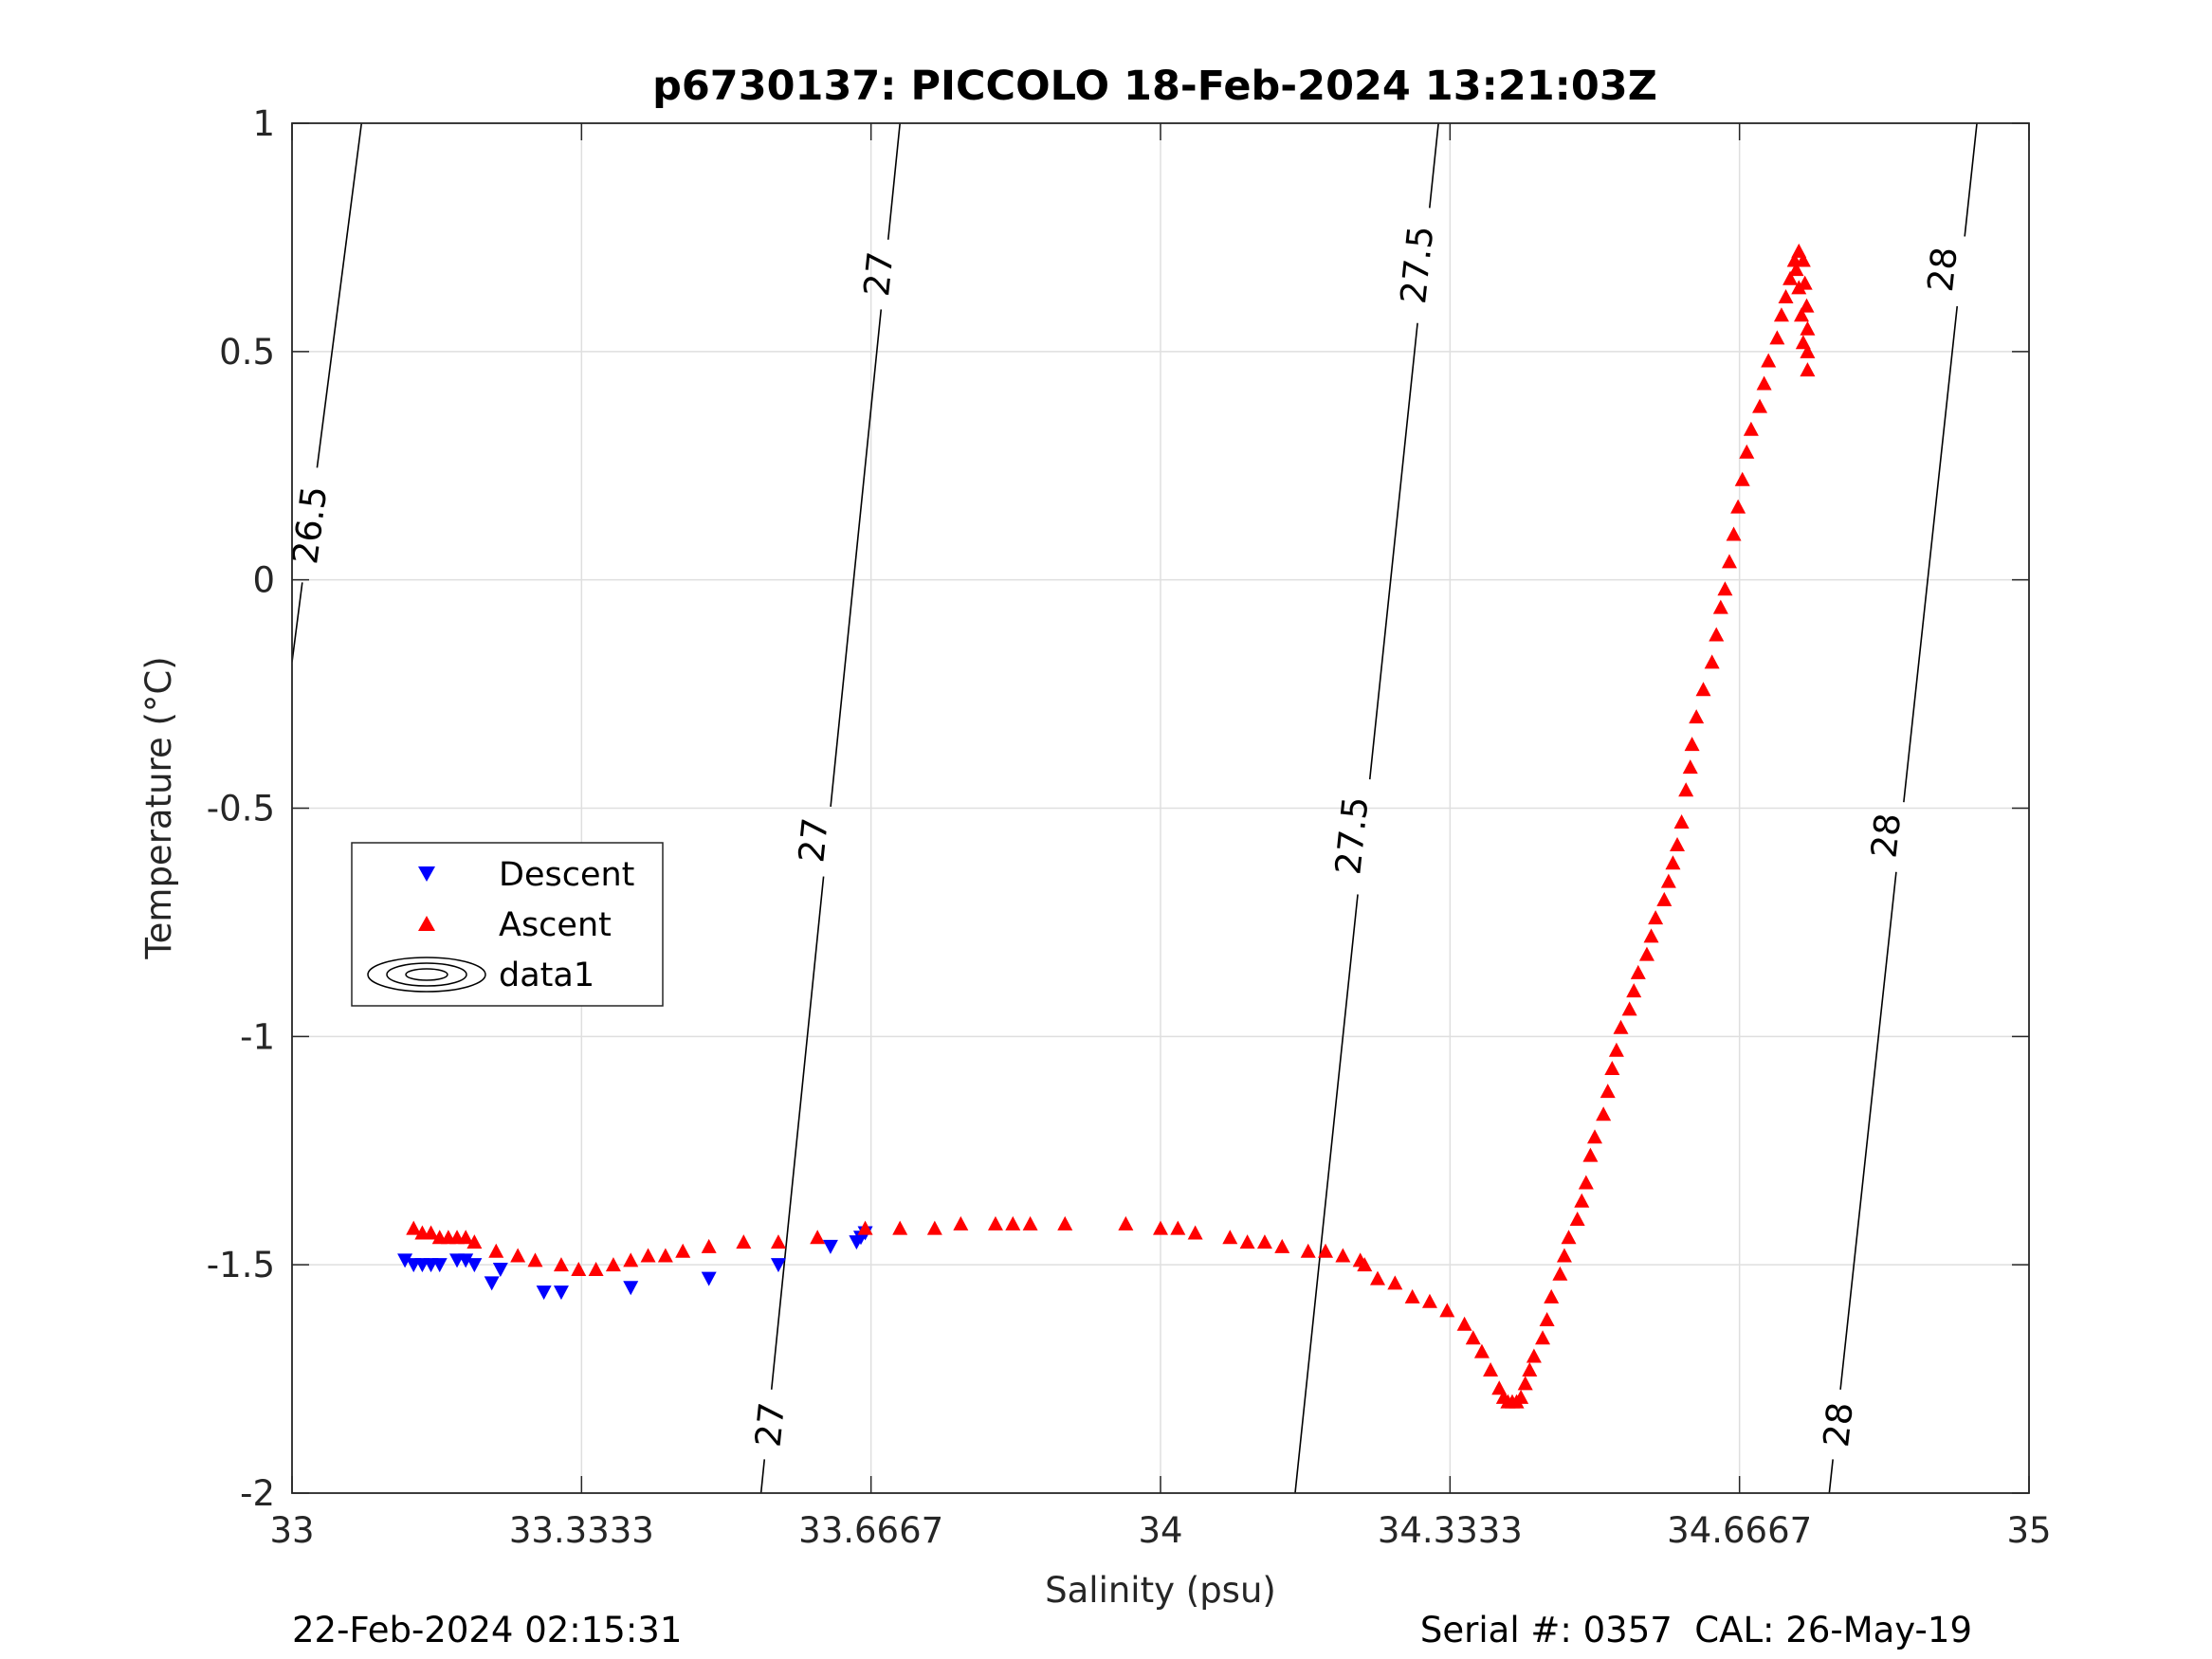  What do you see at coordinates (263, 580) in the screenshot?
I see `y-tick-label: 0` at bounding box center [263, 580].